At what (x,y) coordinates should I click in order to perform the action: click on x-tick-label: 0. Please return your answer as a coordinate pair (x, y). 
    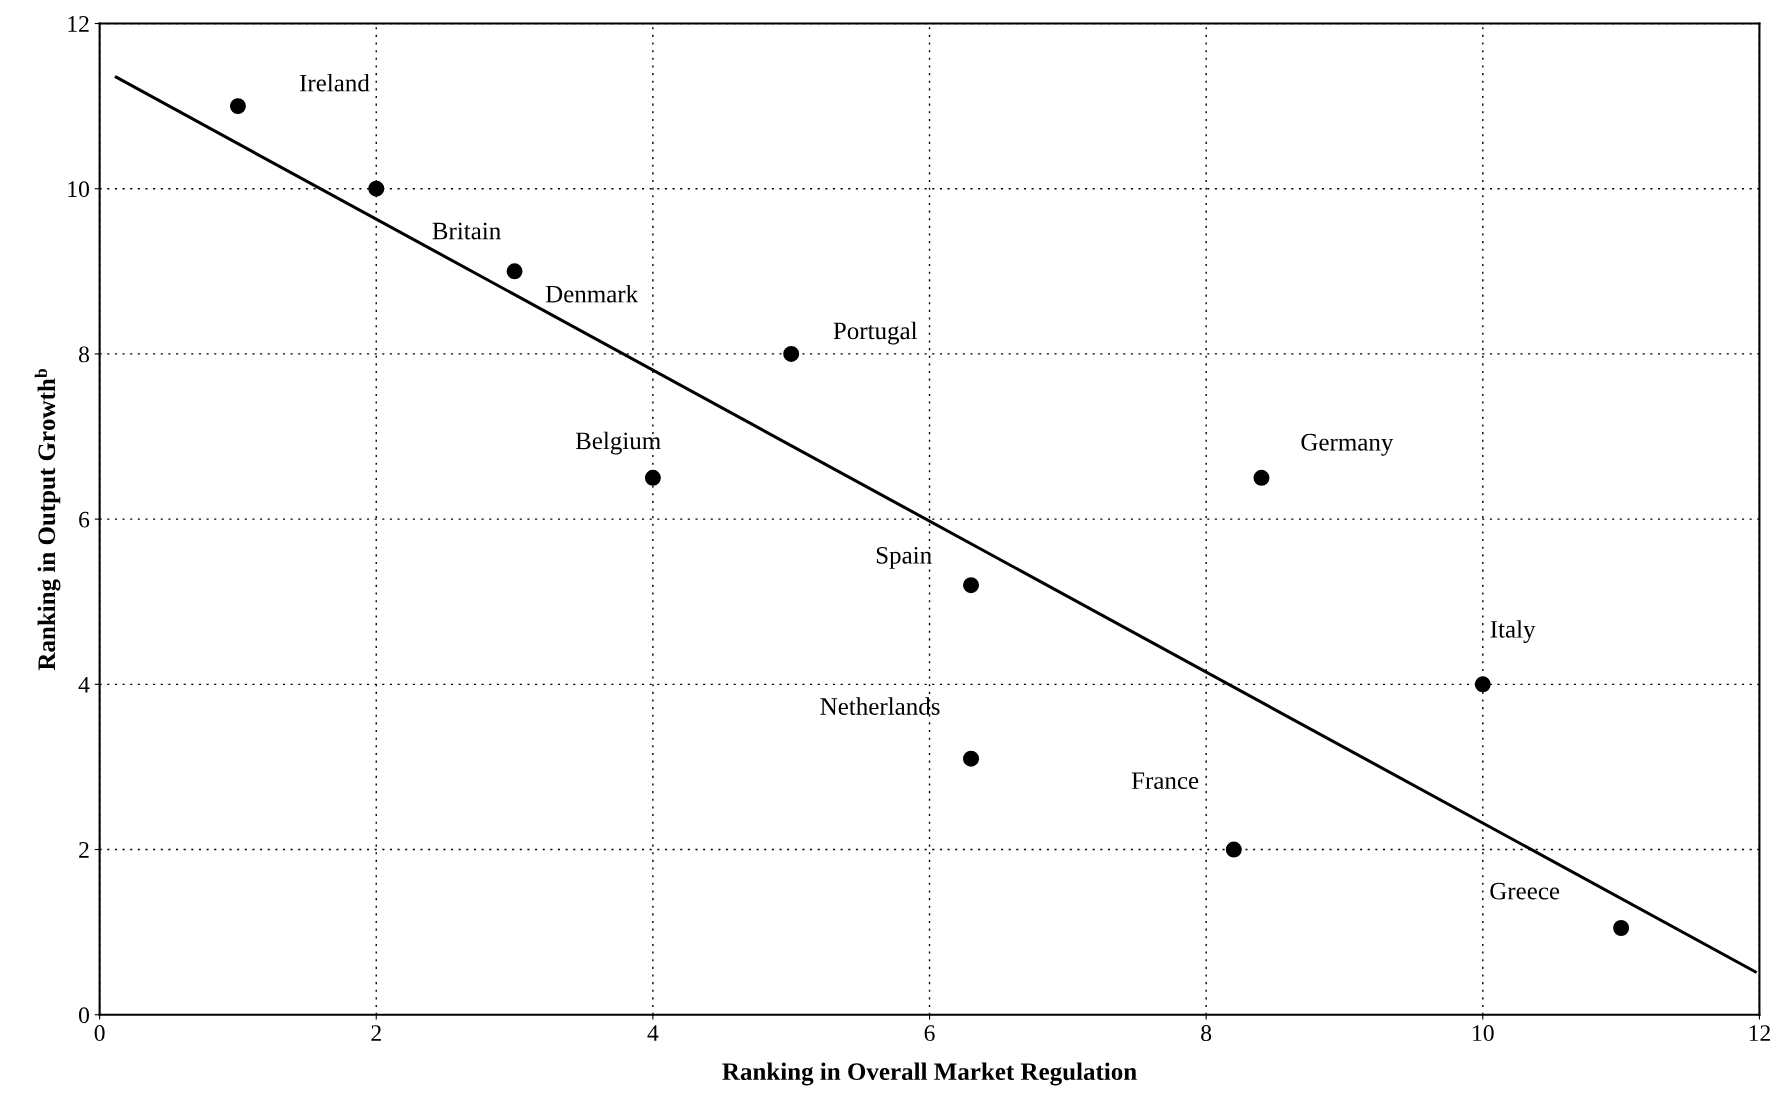
    Looking at the image, I should click on (99, 1033).